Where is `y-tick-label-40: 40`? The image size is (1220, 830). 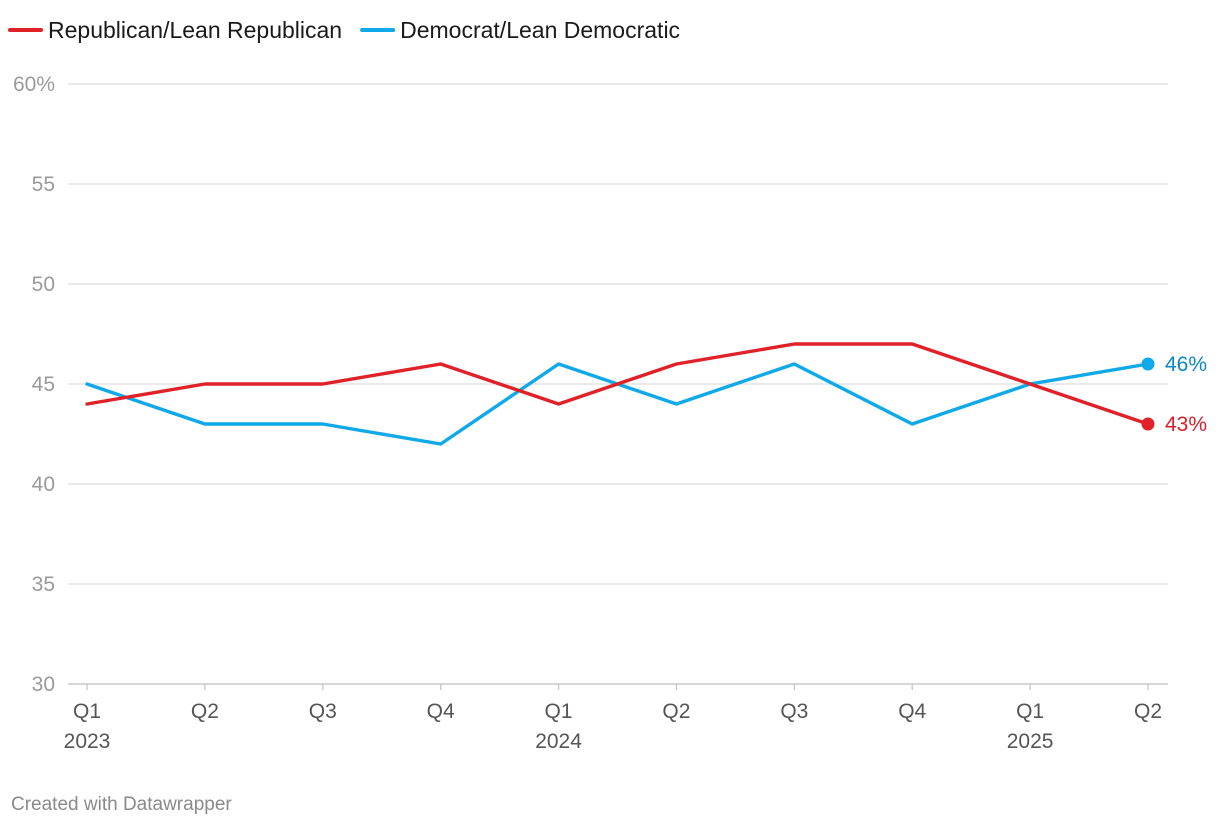
y-tick-label-40: 40 is located at coordinates (43, 484).